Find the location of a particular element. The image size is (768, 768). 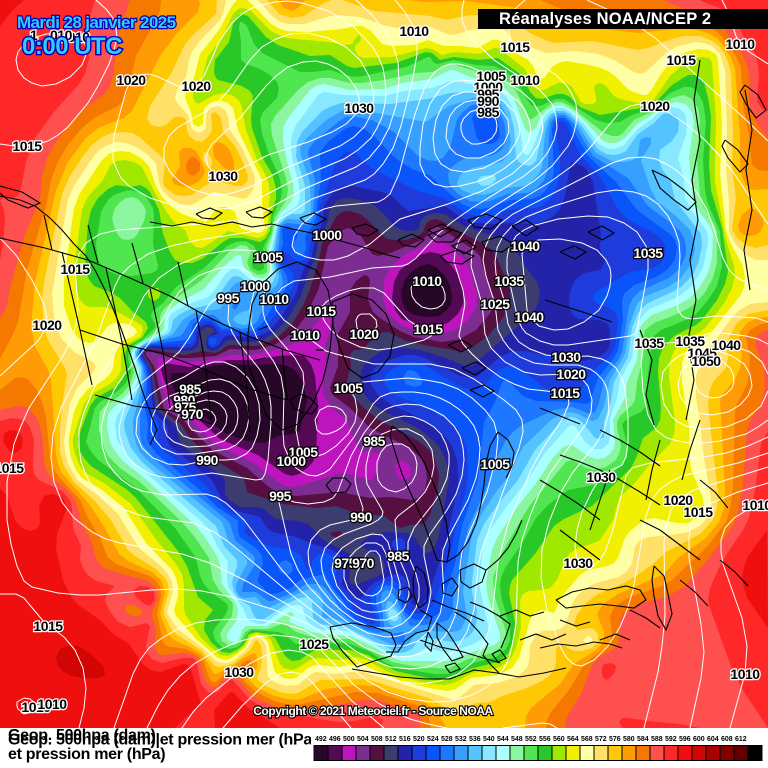

svg-text: 980 is located at coordinates (184, 400).